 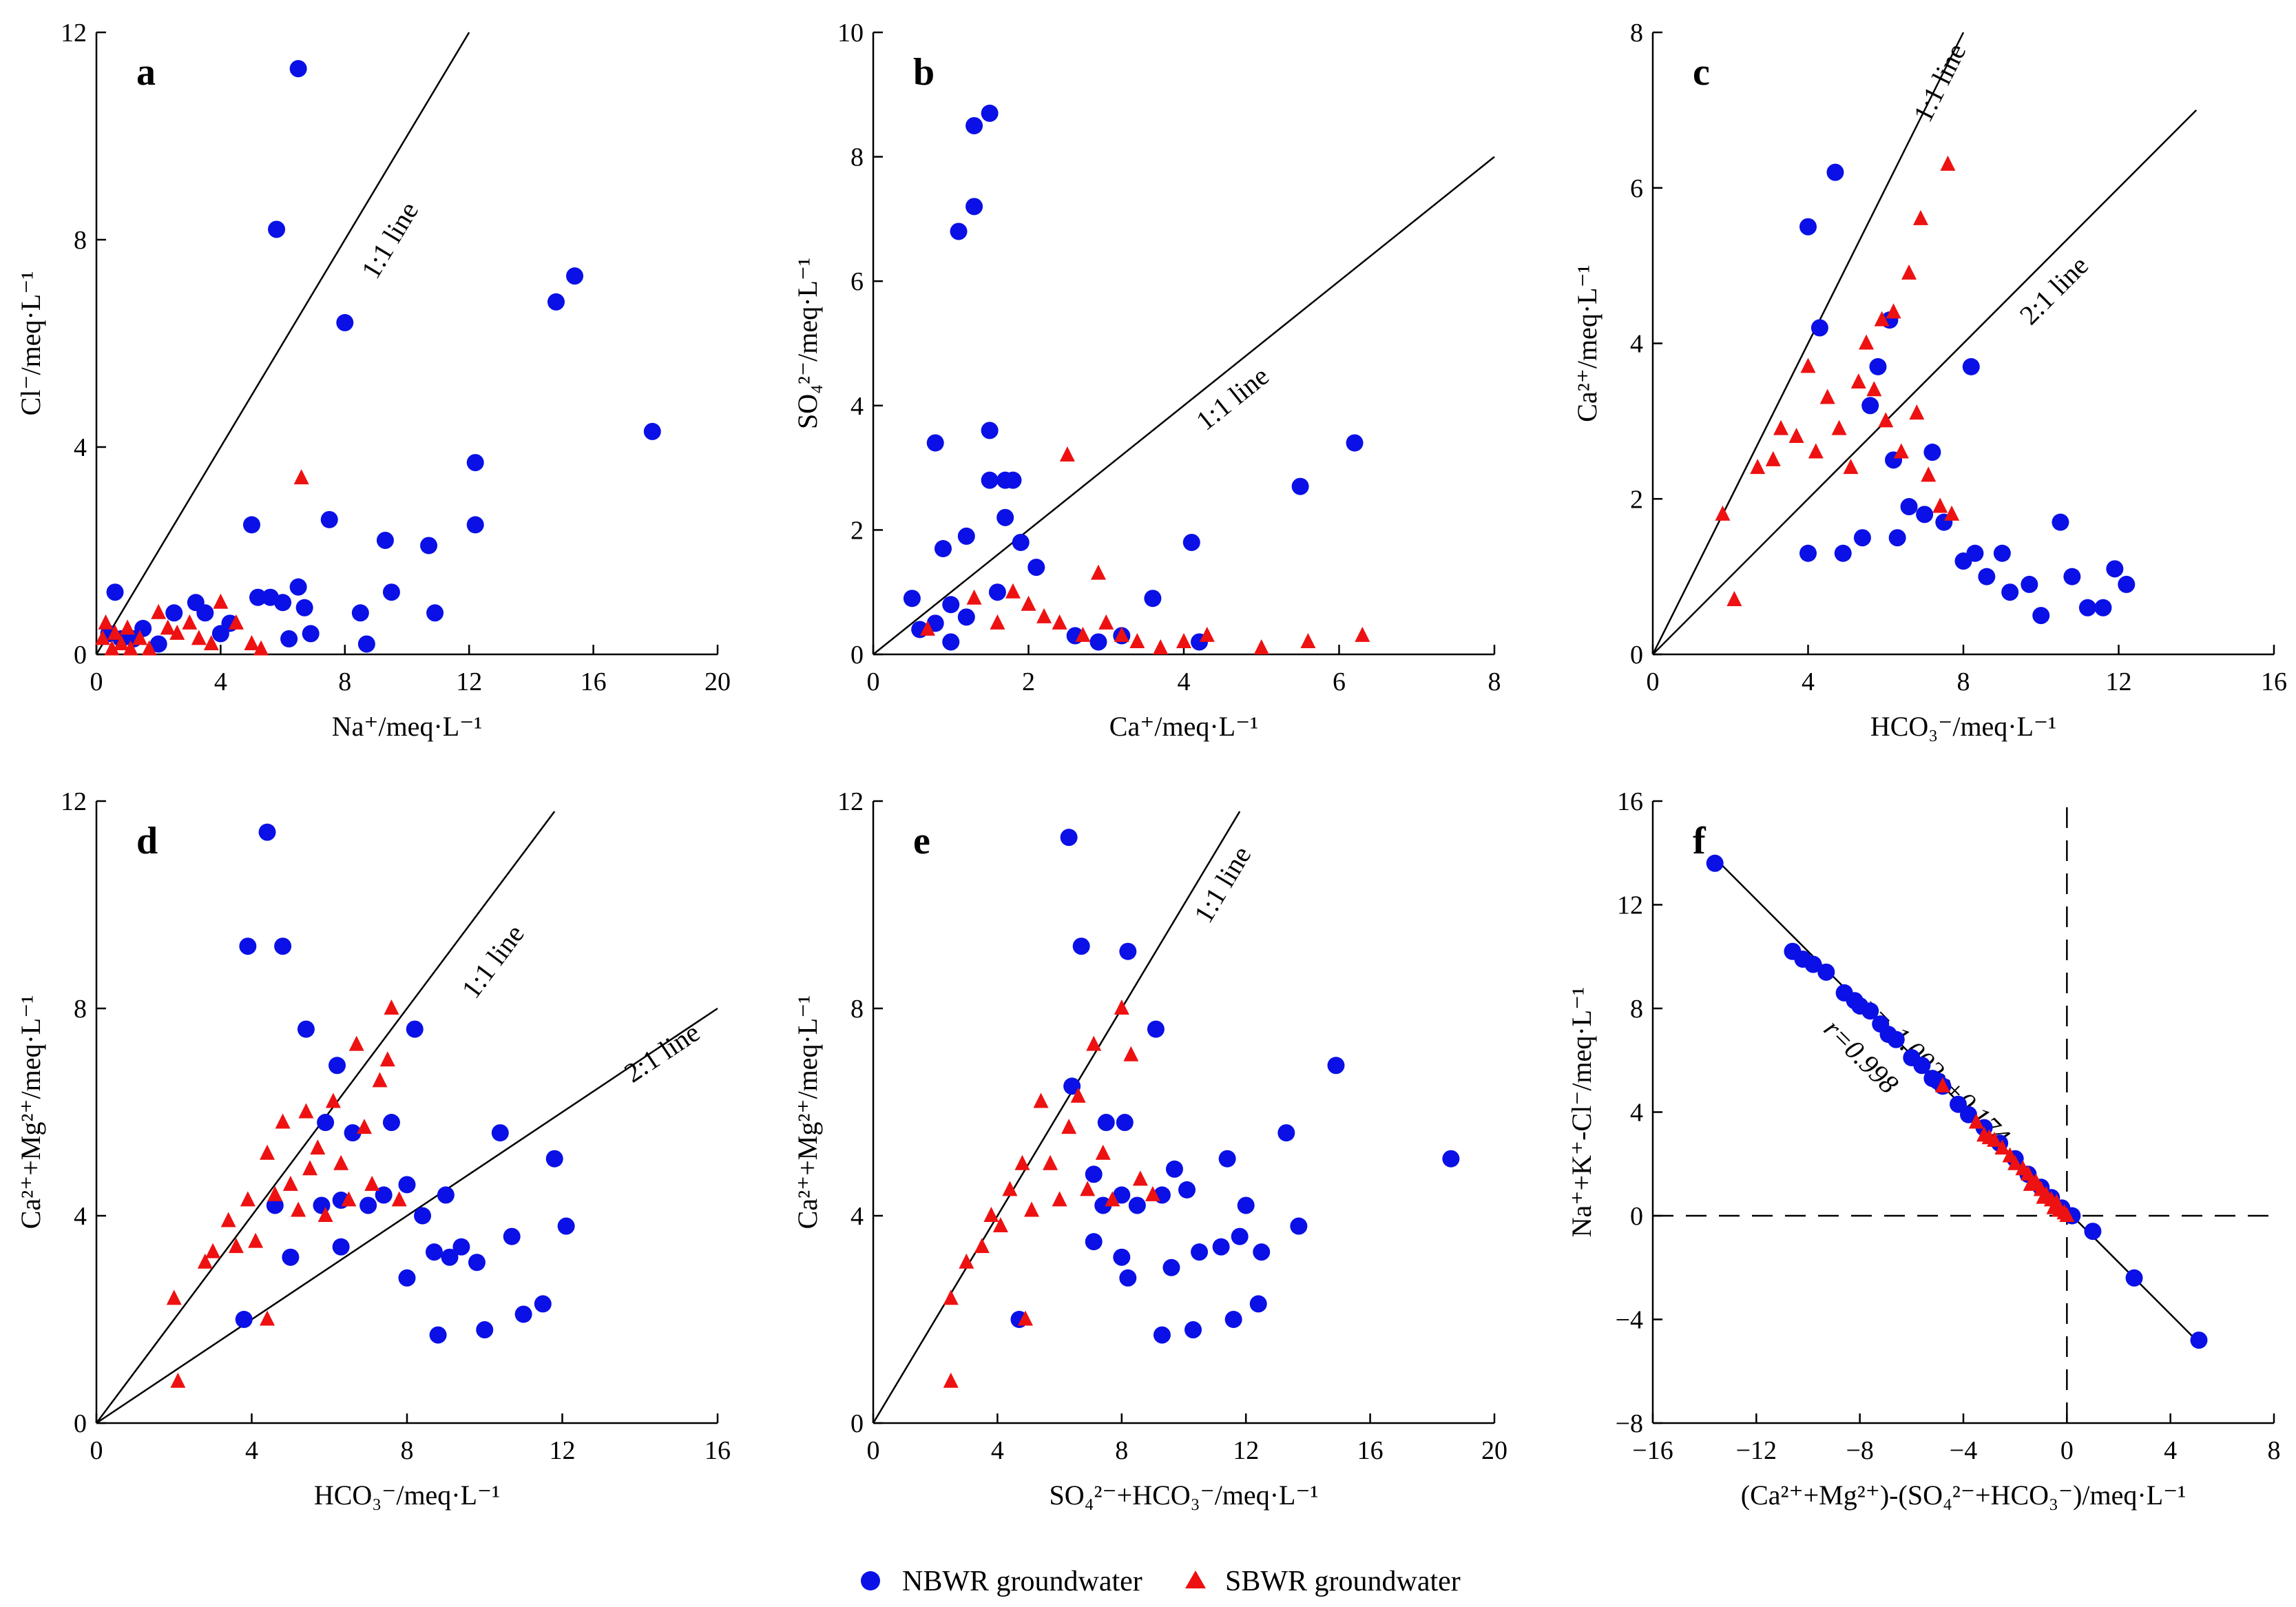 I want to click on ratio-line-label: 1:1 line, so click(x=492, y=962).